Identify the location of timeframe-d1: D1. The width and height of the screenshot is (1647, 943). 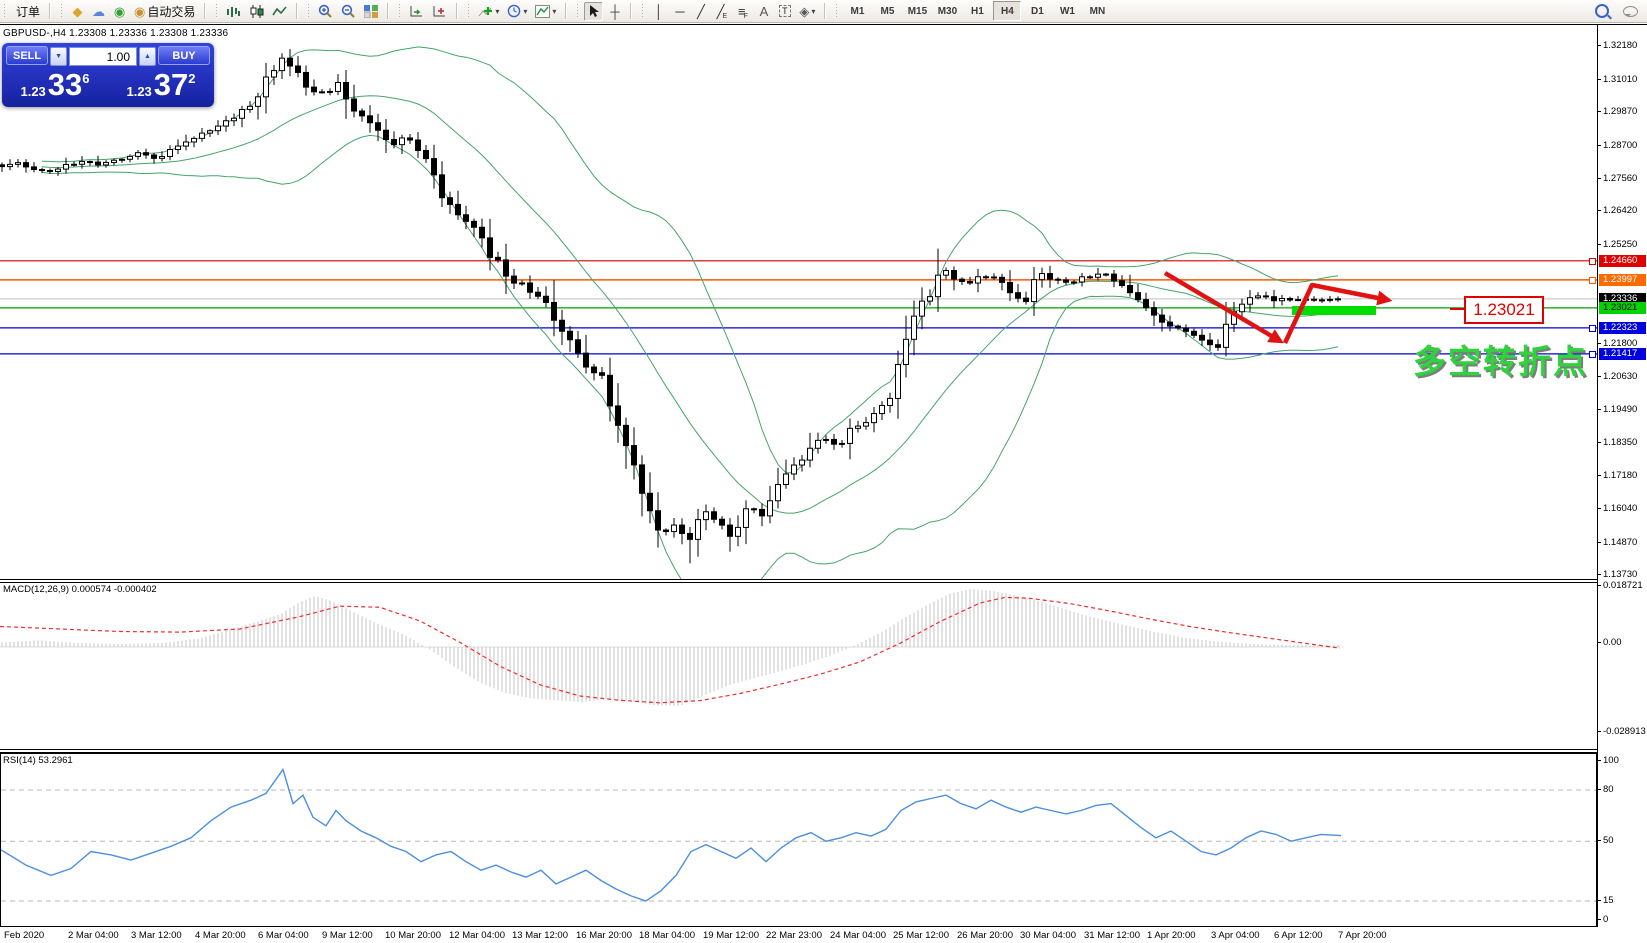
(1037, 11).